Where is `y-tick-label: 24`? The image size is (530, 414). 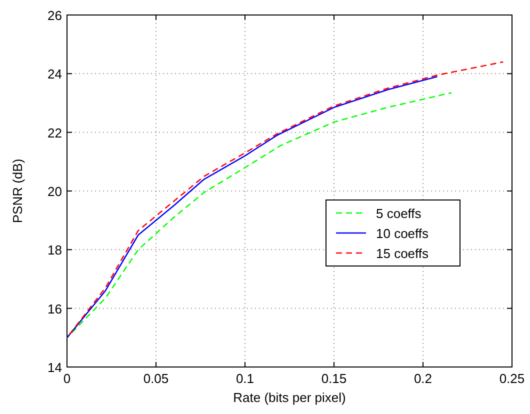 y-tick-label: 24 is located at coordinates (55, 74).